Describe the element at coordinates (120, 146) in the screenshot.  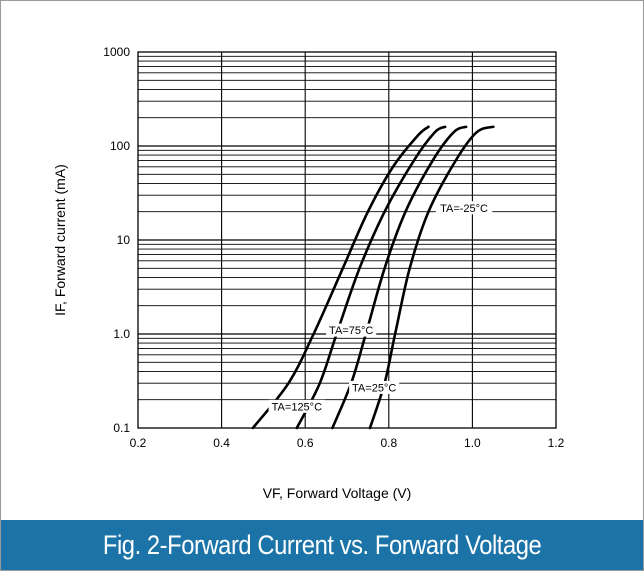
I see `y-tick-label: 100` at that location.